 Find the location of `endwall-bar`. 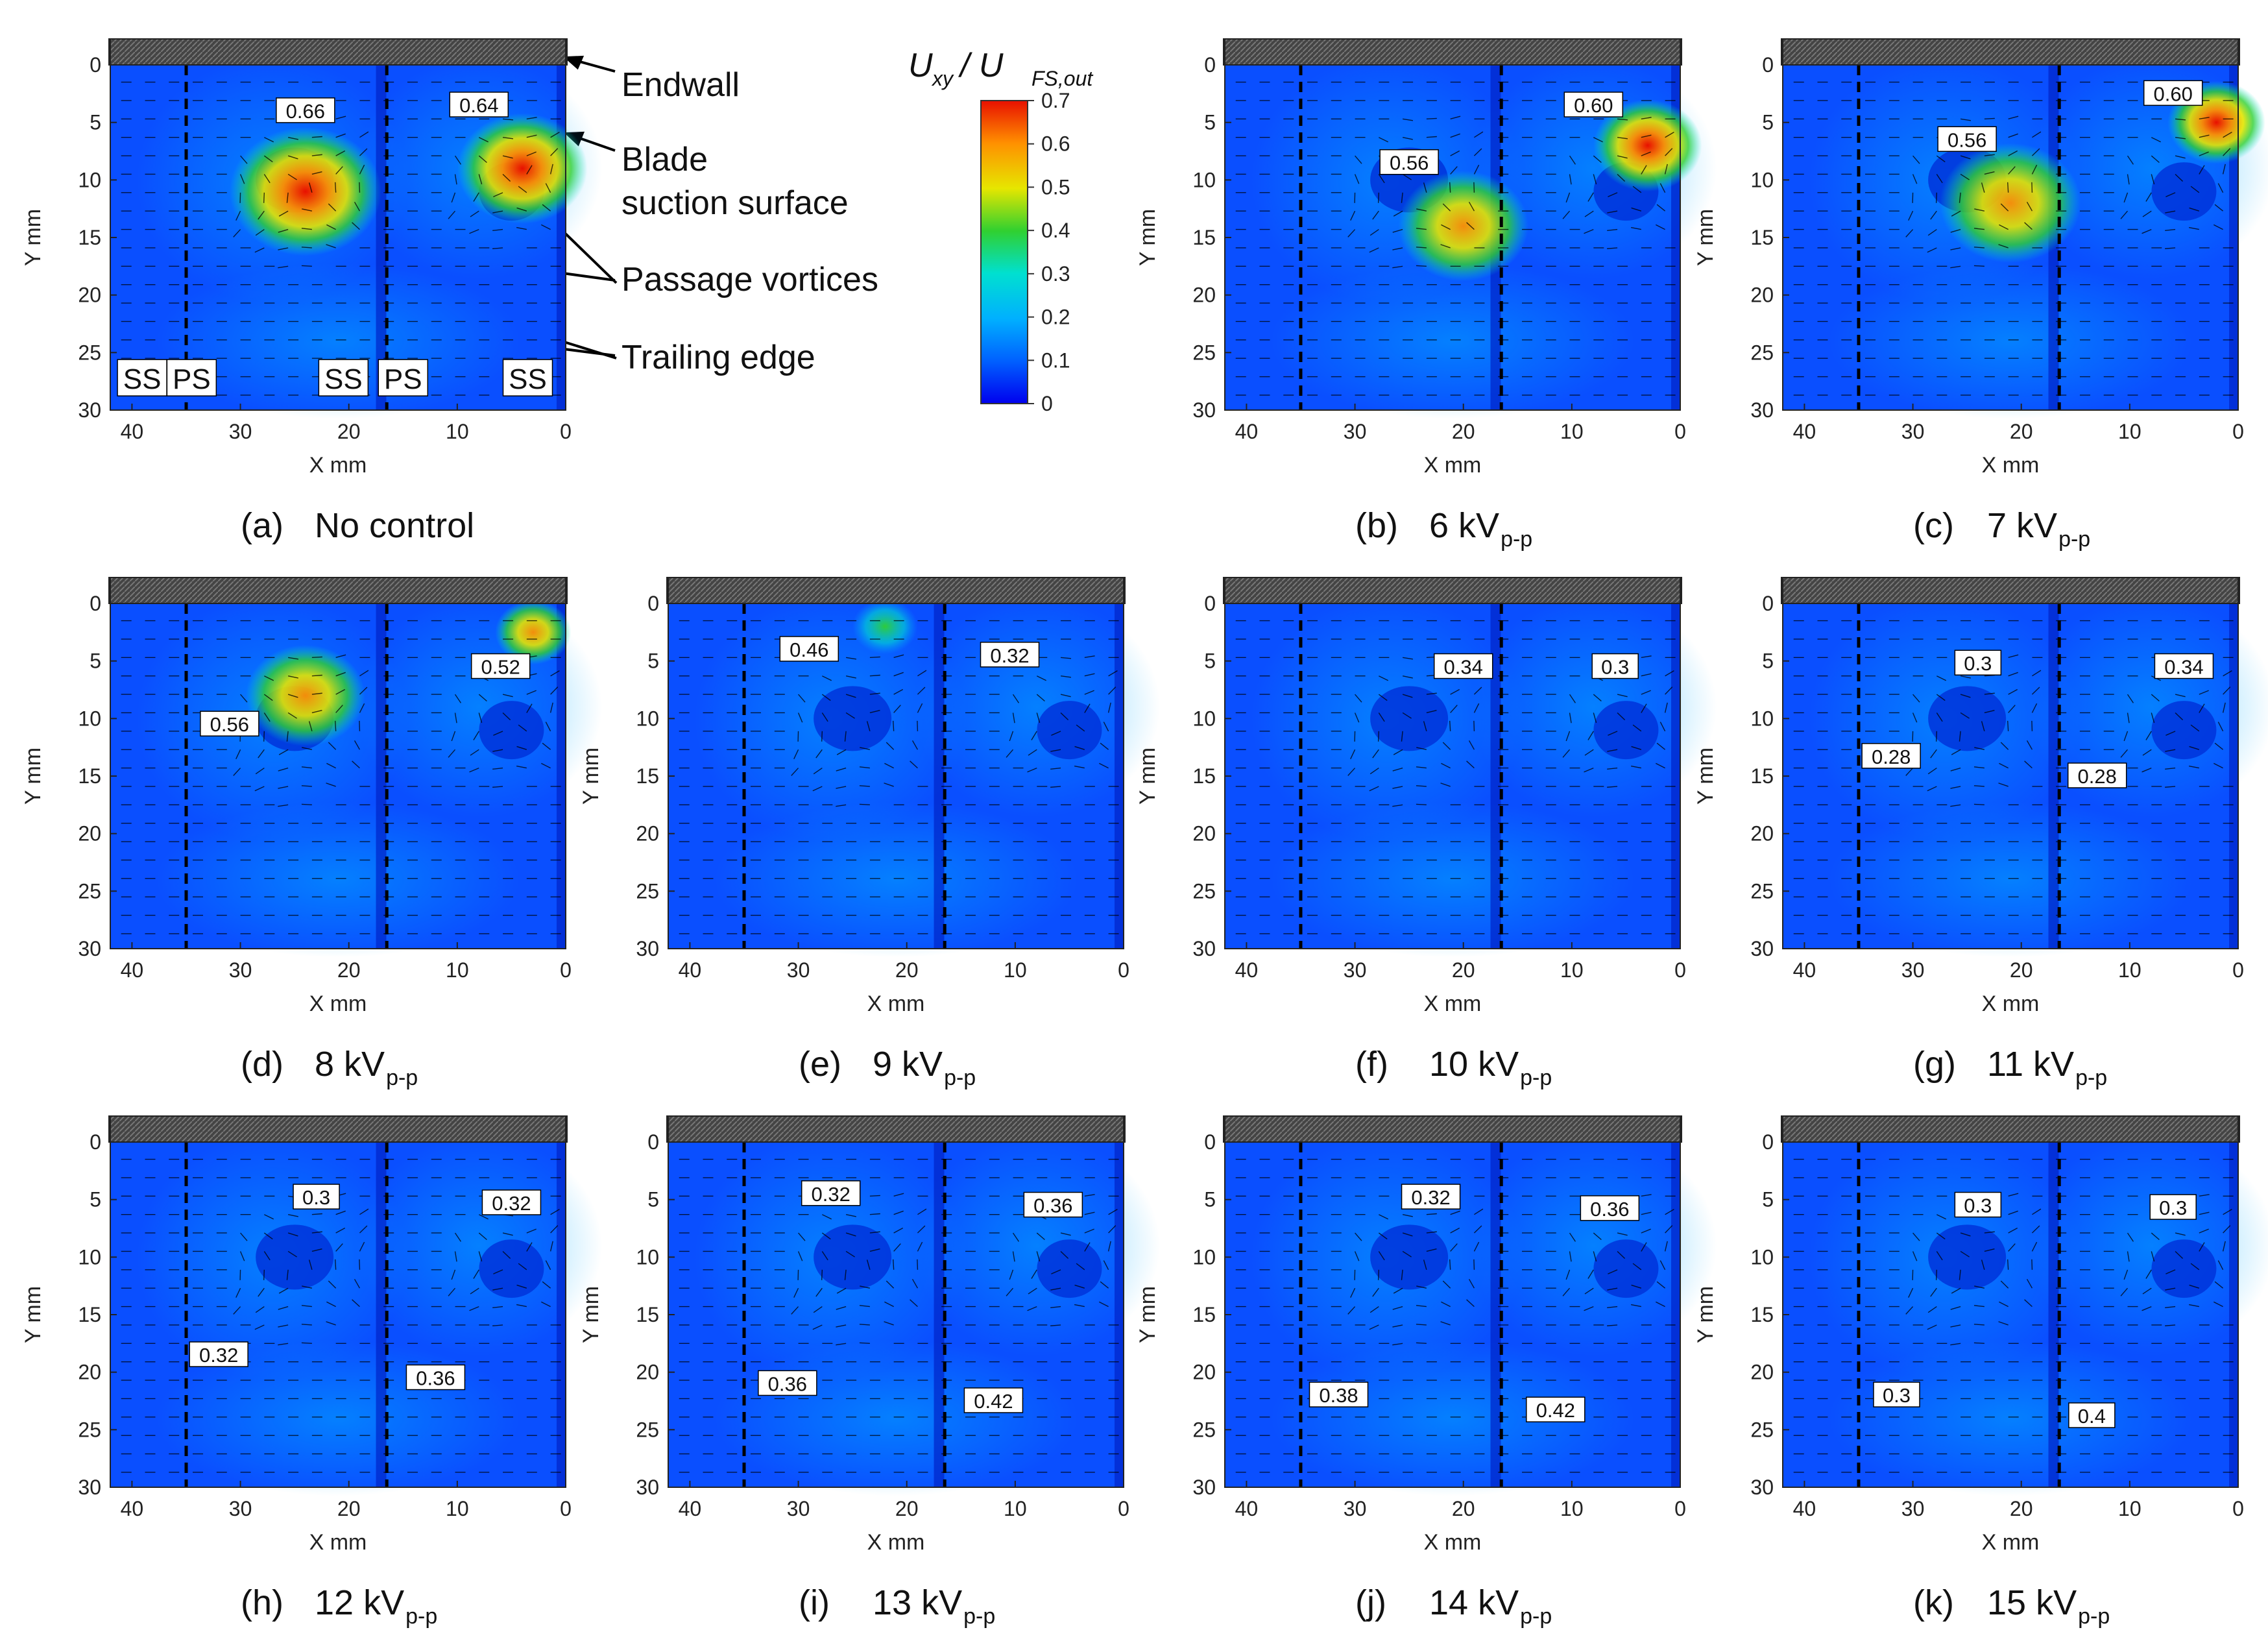

endwall-bar is located at coordinates (896, 1129).